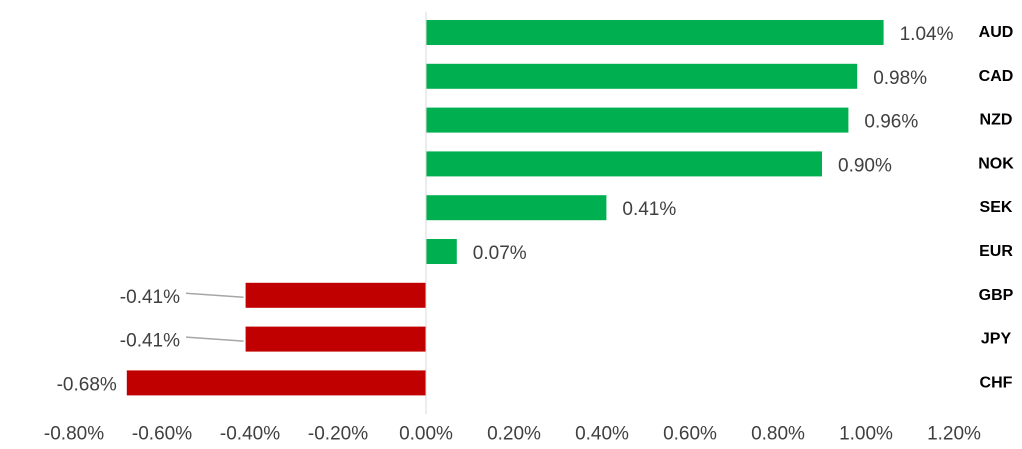 This screenshot has width=1022, height=449. What do you see at coordinates (954, 434) in the screenshot?
I see `x-tick-label: 1.20%` at bounding box center [954, 434].